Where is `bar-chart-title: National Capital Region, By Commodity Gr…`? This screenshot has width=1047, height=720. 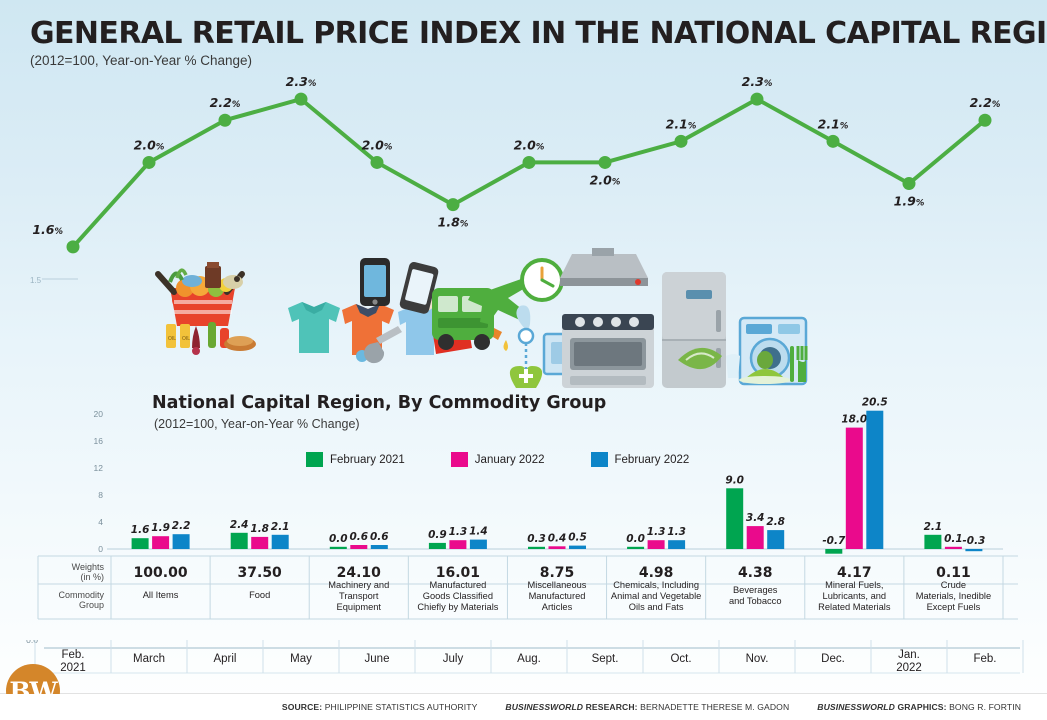
bar-chart-title: National Capital Region, By Commodity Gr… is located at coordinates (379, 403).